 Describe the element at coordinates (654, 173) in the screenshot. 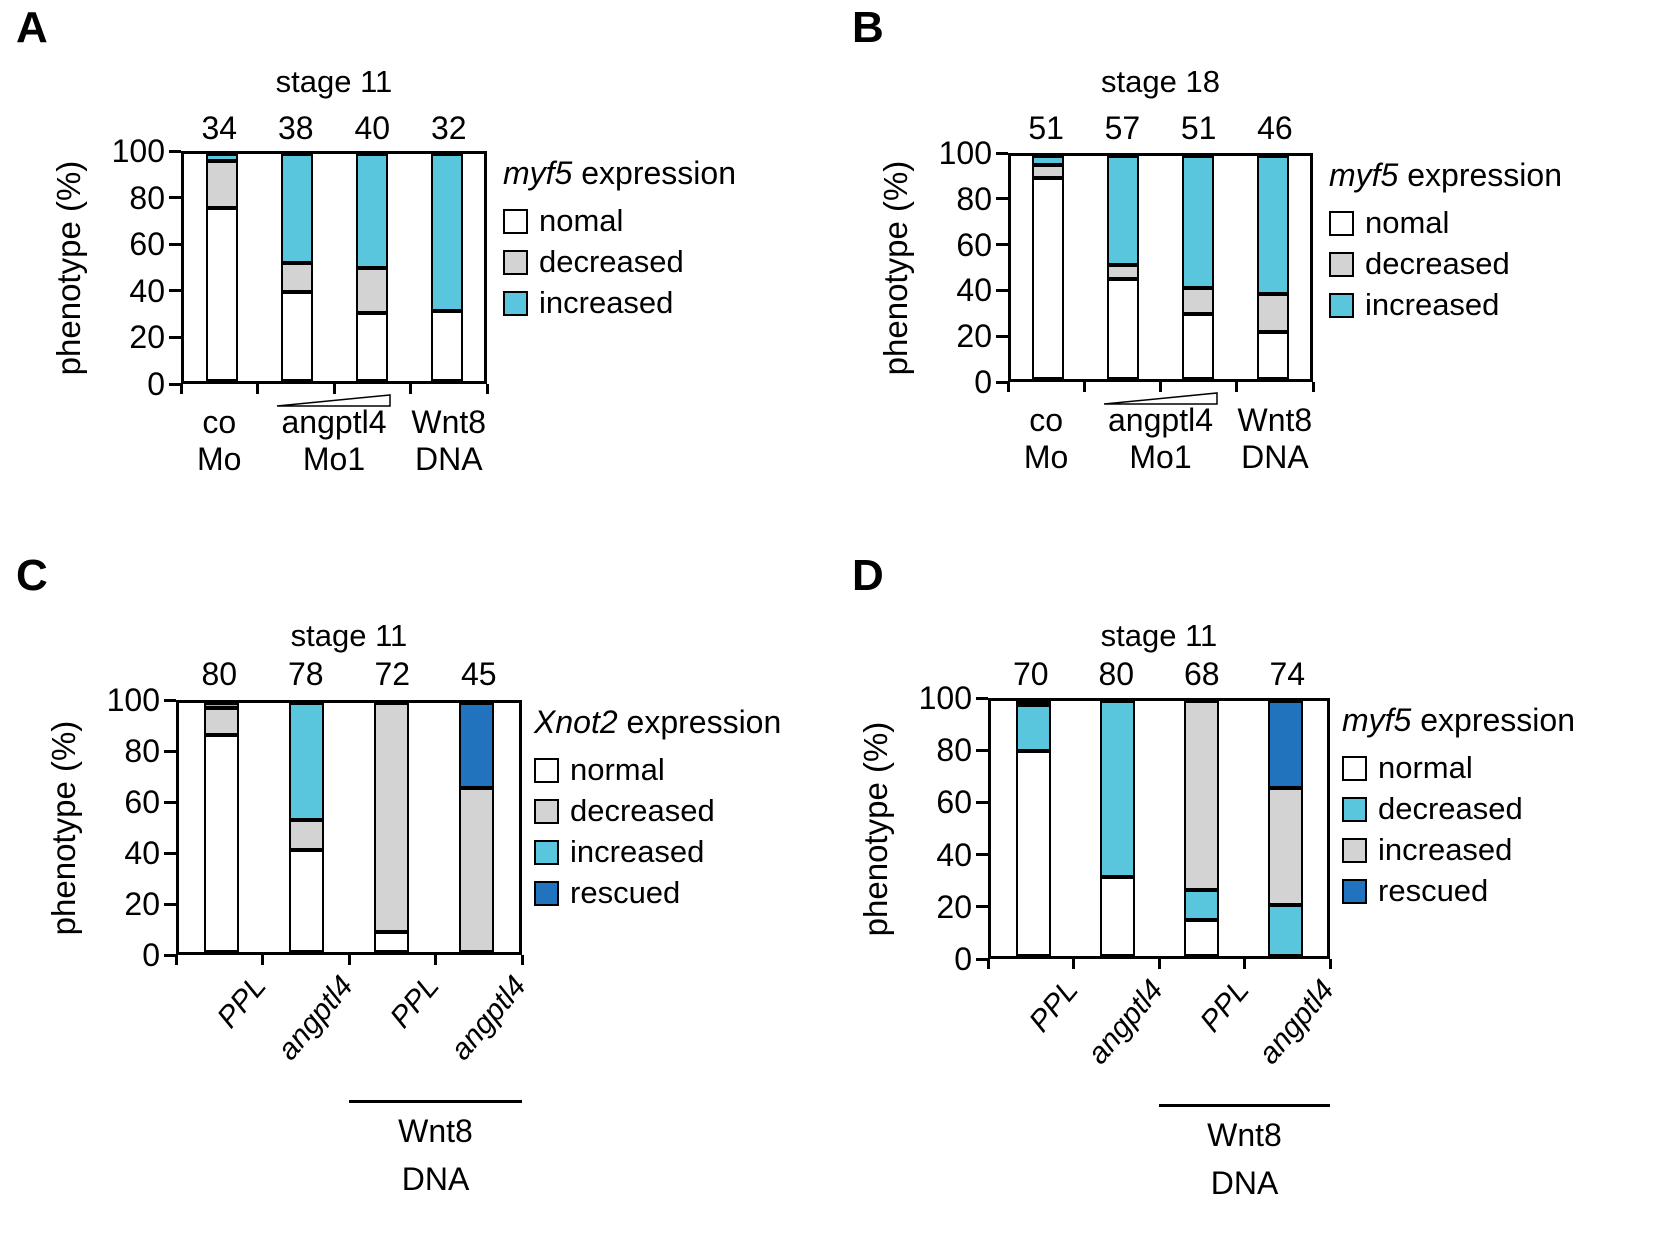

I see `legend-title-rest: expression` at that location.